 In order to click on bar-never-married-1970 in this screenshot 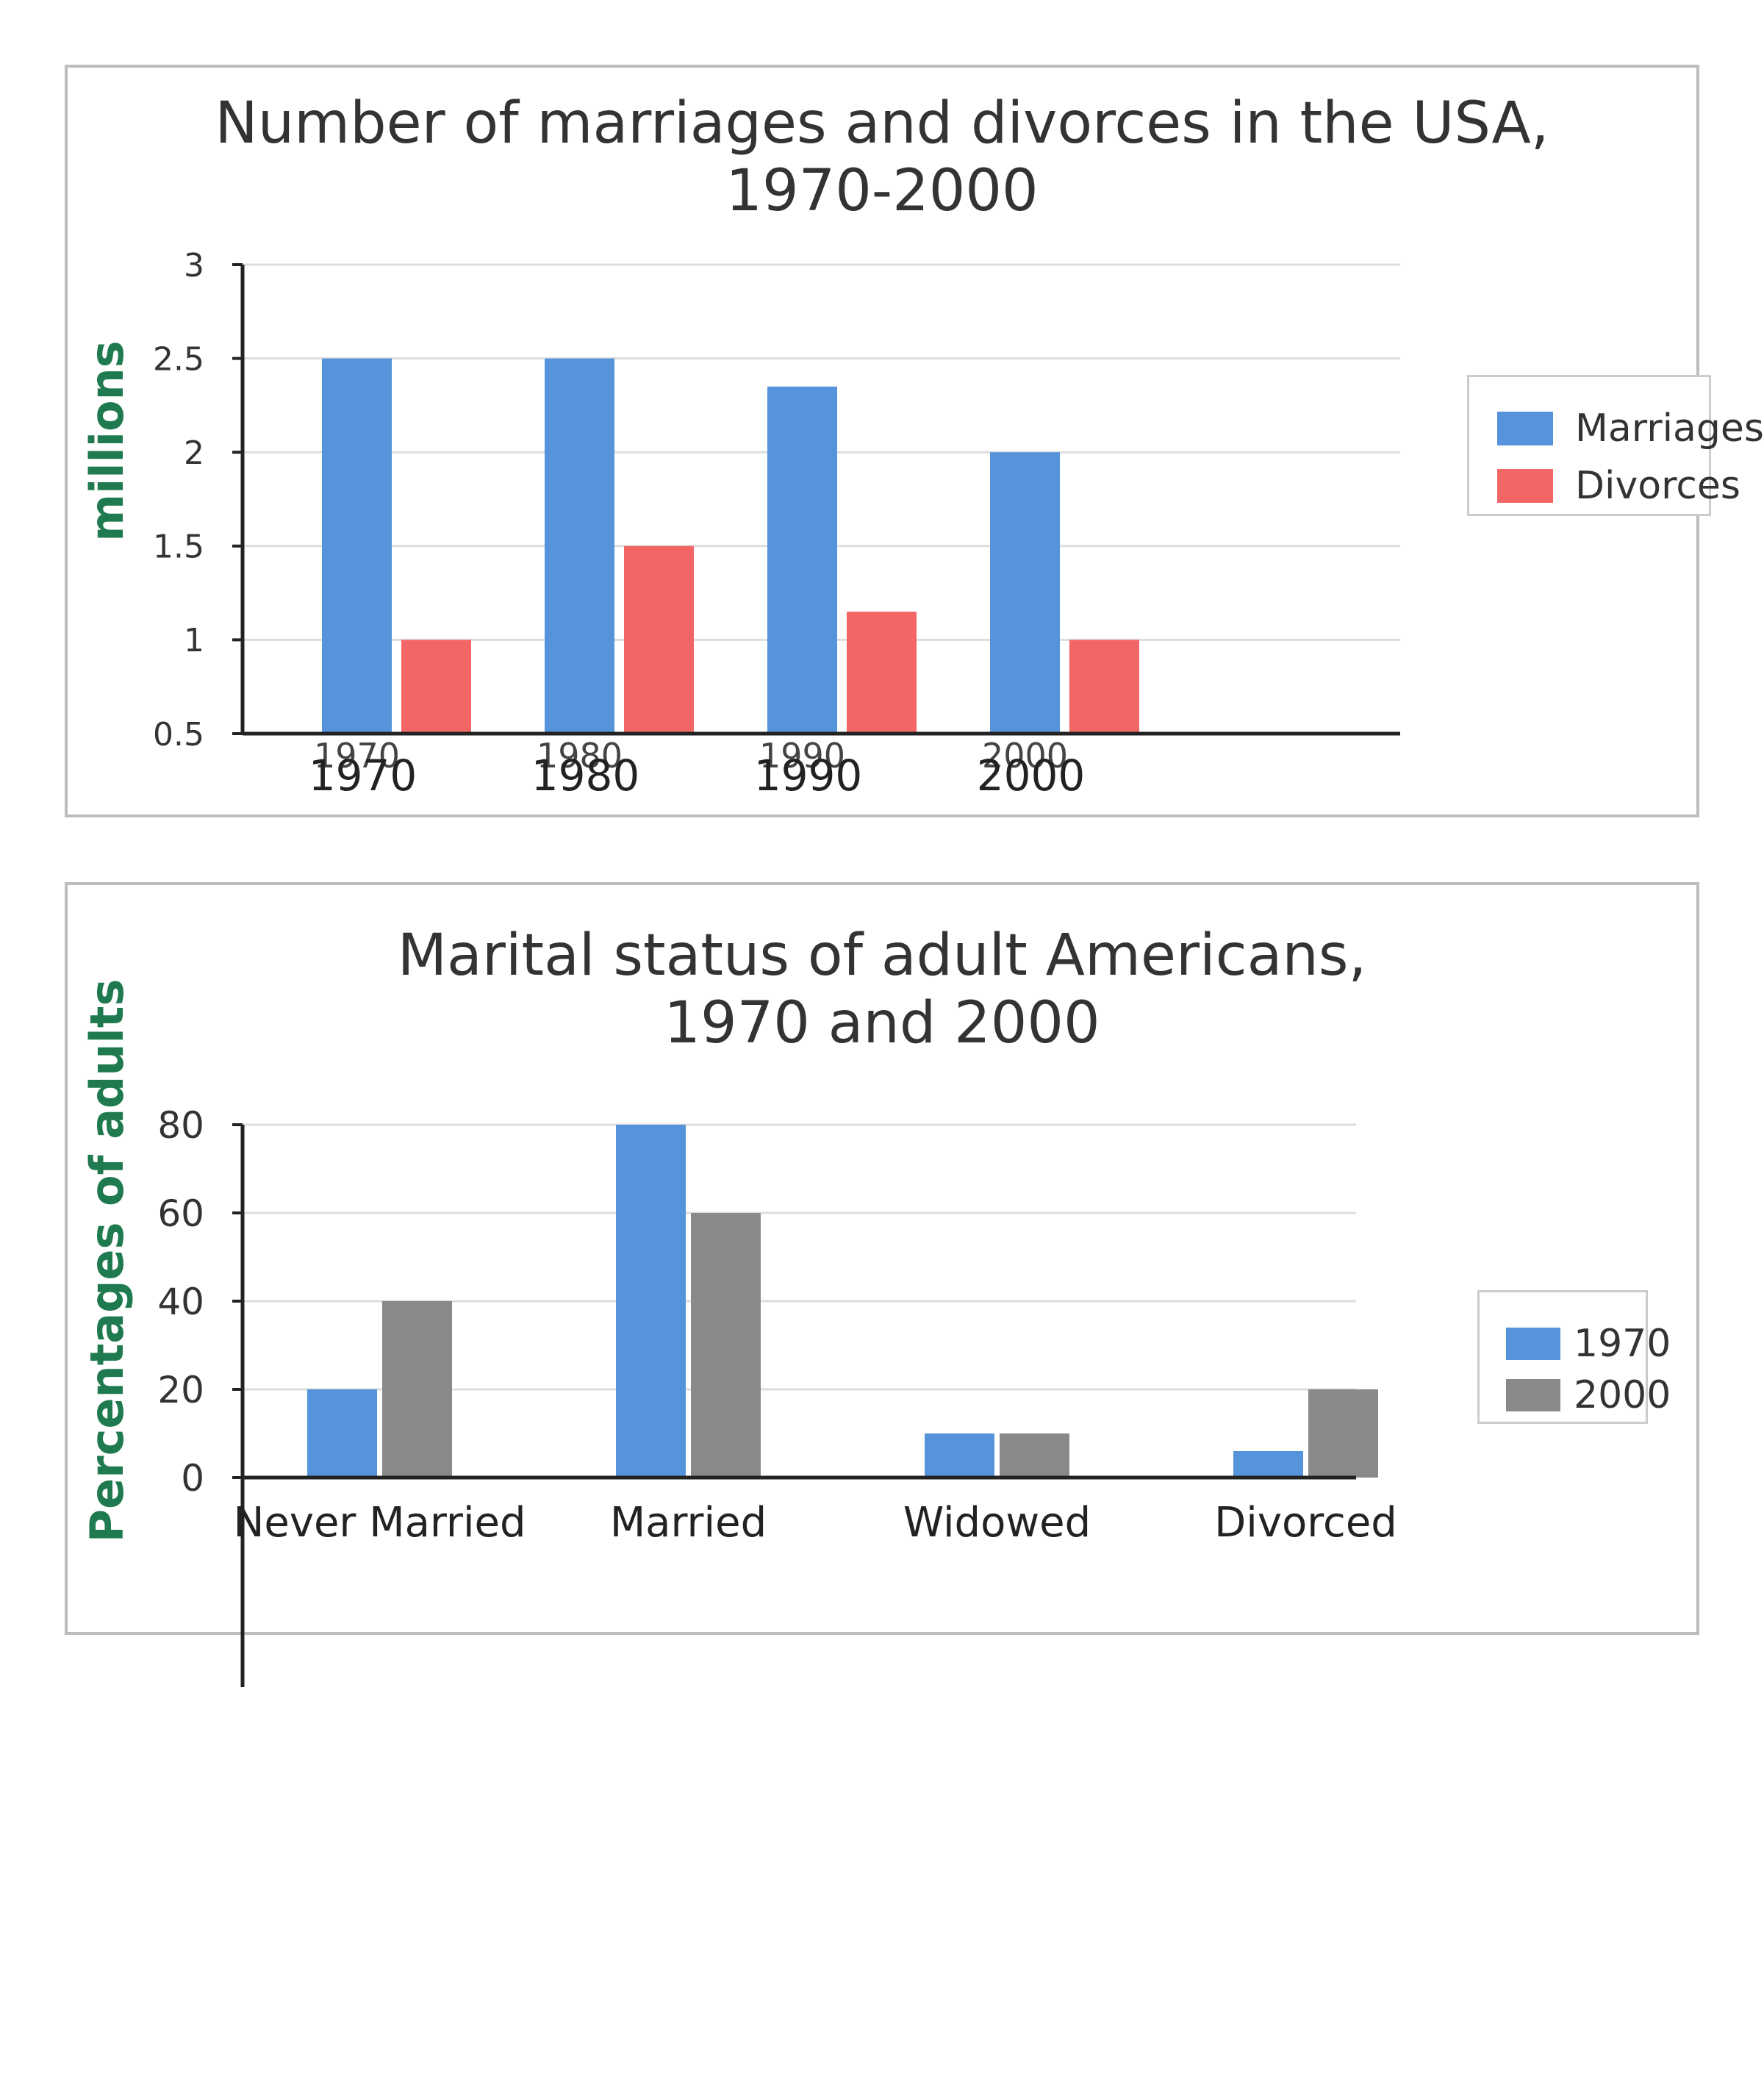, I will do `click(342, 1433)`.